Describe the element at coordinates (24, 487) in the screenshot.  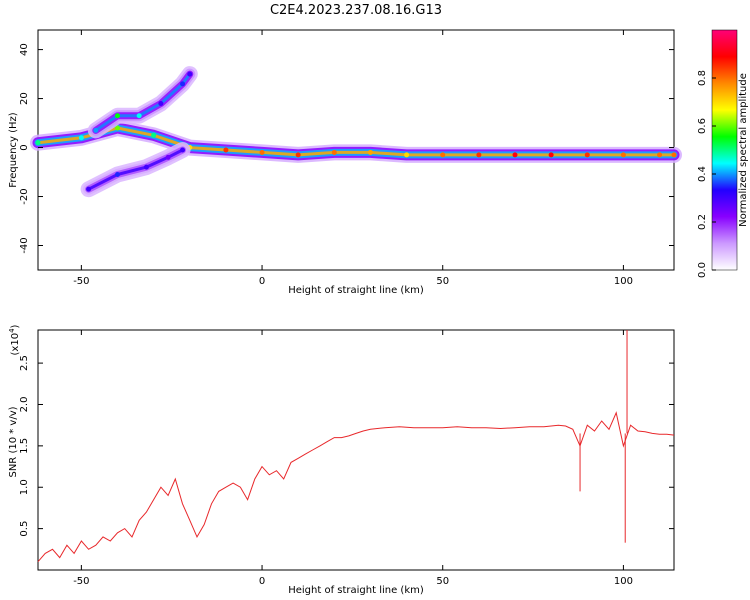
I see `snr-y-tick-label: 1.0` at that location.